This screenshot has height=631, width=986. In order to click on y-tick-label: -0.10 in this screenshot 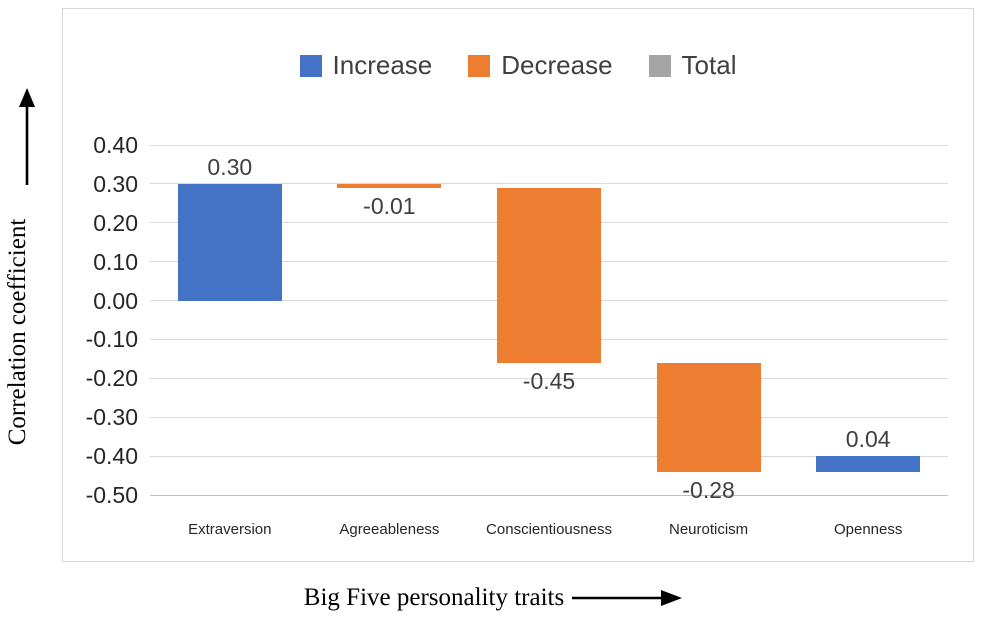, I will do `click(111, 339)`.